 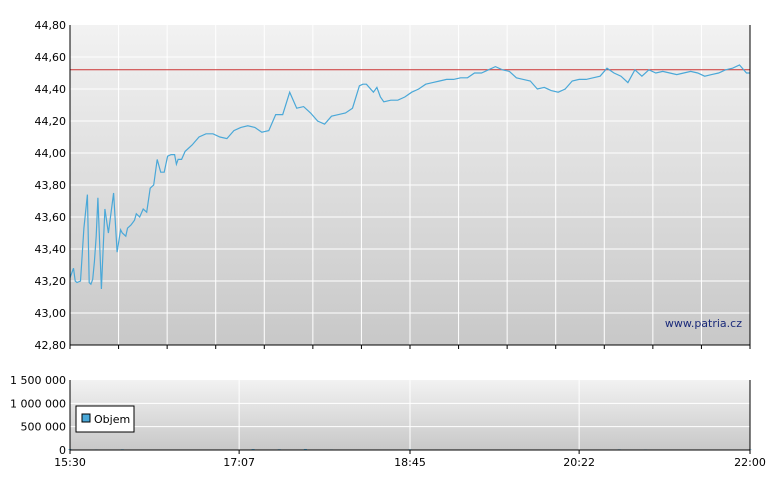 I want to click on watermark: www.patria.cz, so click(x=703, y=323).